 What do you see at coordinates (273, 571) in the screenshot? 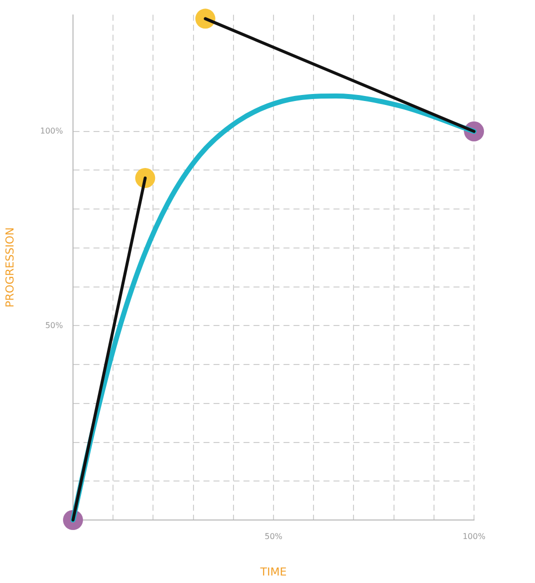
I see `x-axis-title: TIME` at bounding box center [273, 571].